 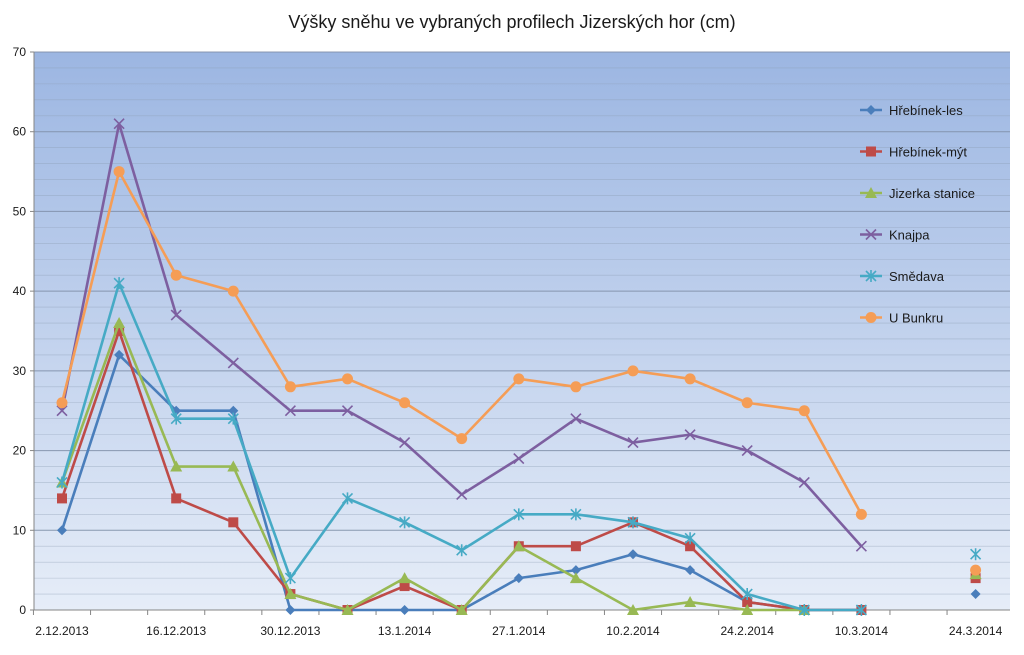 What do you see at coordinates (862, 631) in the screenshot?
I see `x-tick-label: 10.3.2014` at bounding box center [862, 631].